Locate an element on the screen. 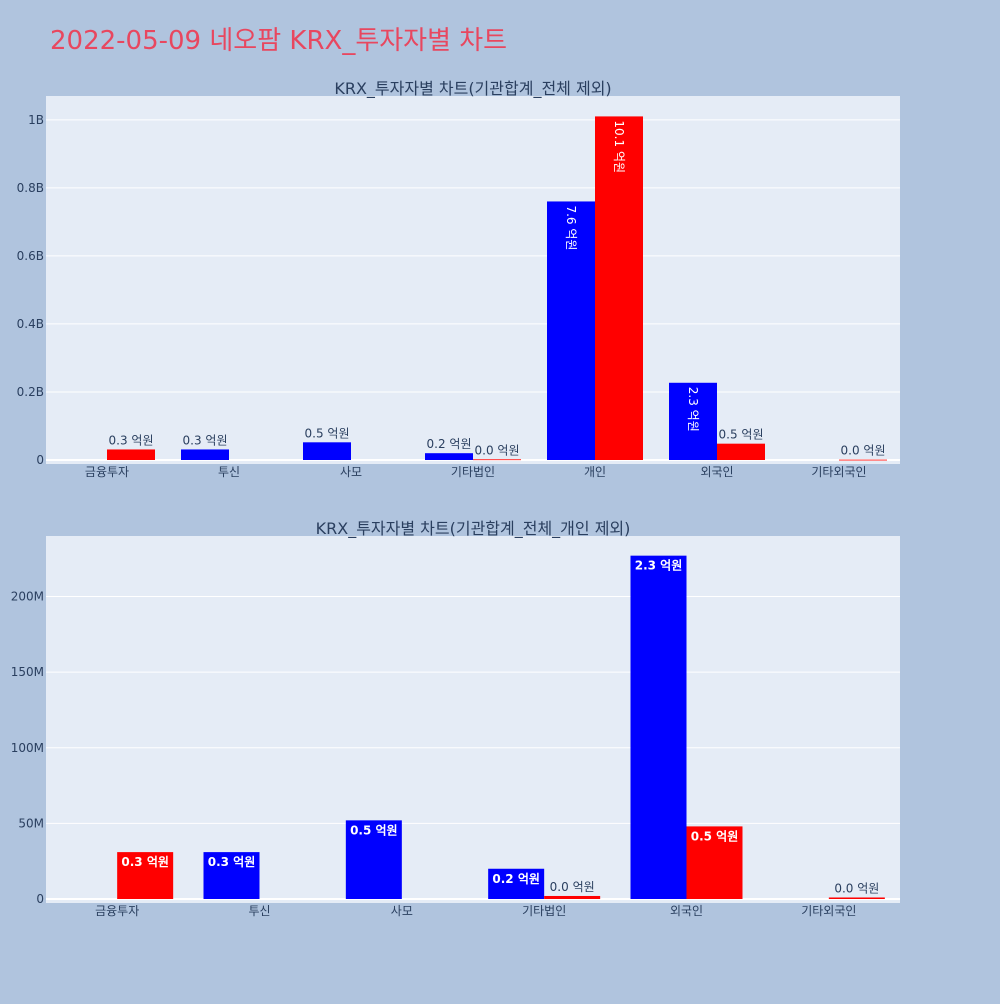 The height and width of the screenshot is (1004, 1000). y-tick-label: 0.4B is located at coordinates (30, 324).